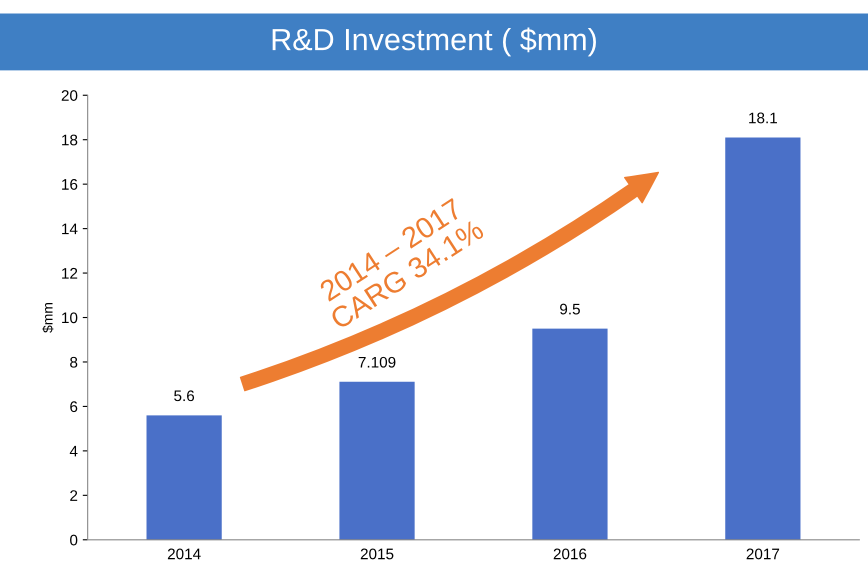  I want to click on data-label: 7.109, so click(377, 362).